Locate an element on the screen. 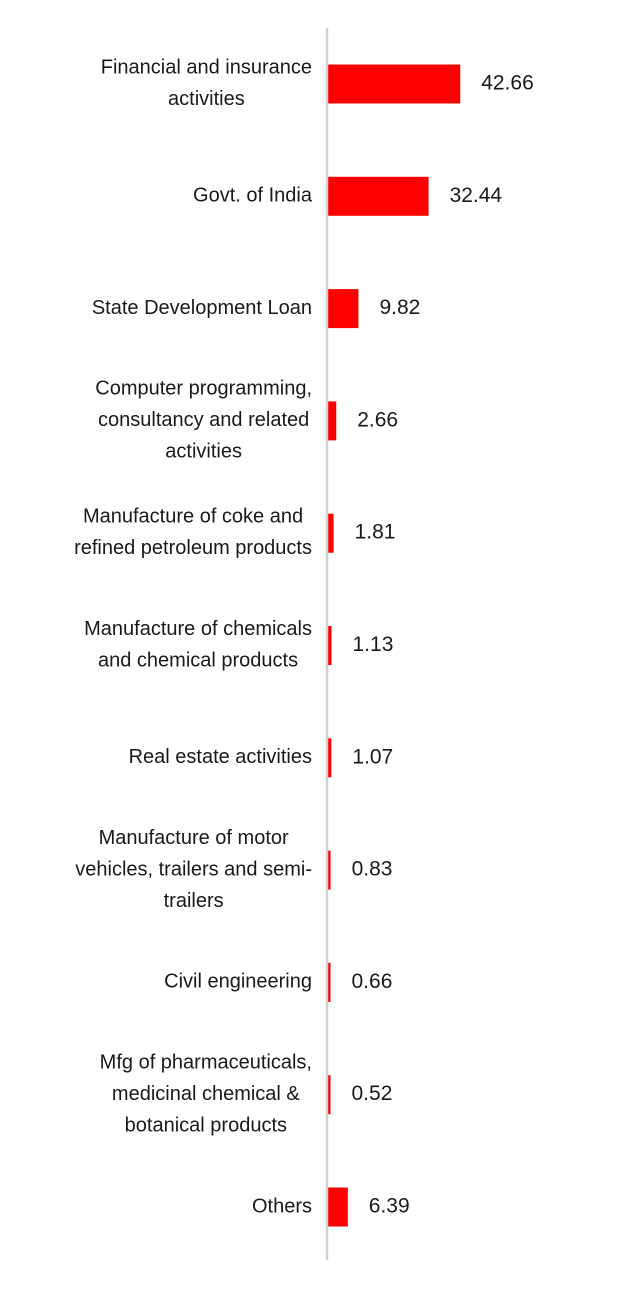  category-label-line: Real estate activities is located at coordinates (220, 757).